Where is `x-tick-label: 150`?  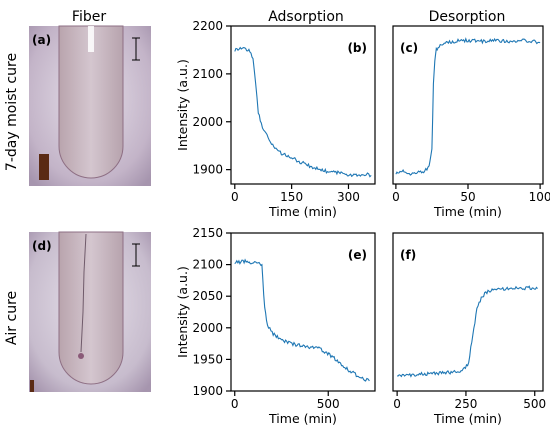 x-tick-label: 150 is located at coordinates (291, 197).